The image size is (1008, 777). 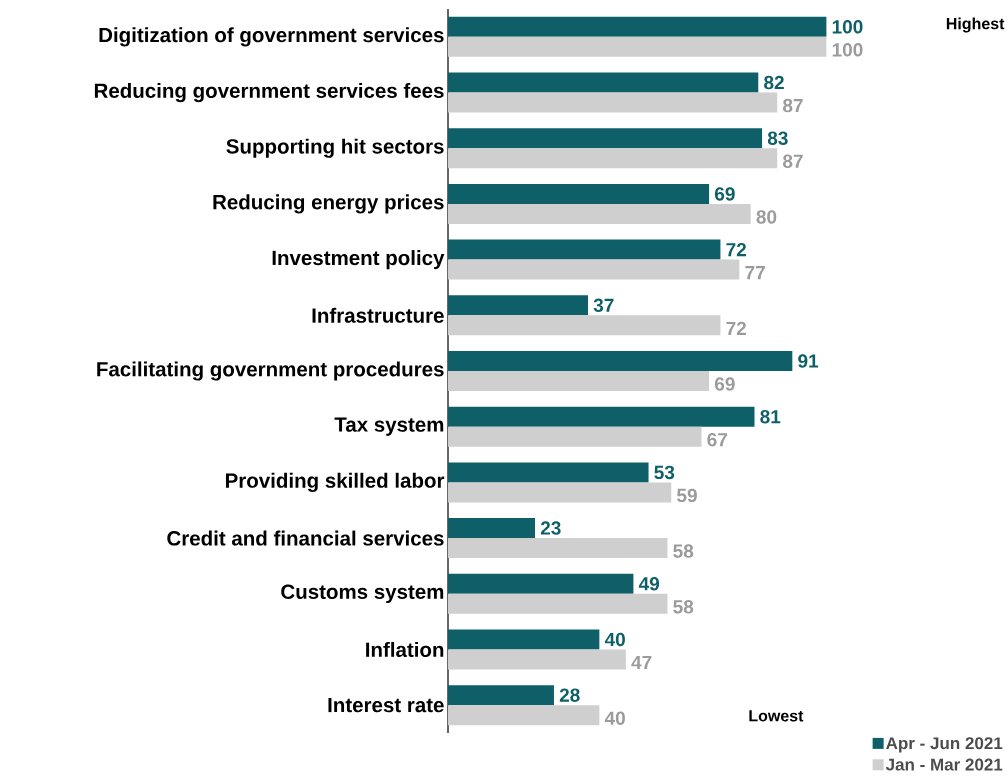 What do you see at coordinates (269, 92) in the screenshot?
I see `y-tick-label: Reducing government services fees` at bounding box center [269, 92].